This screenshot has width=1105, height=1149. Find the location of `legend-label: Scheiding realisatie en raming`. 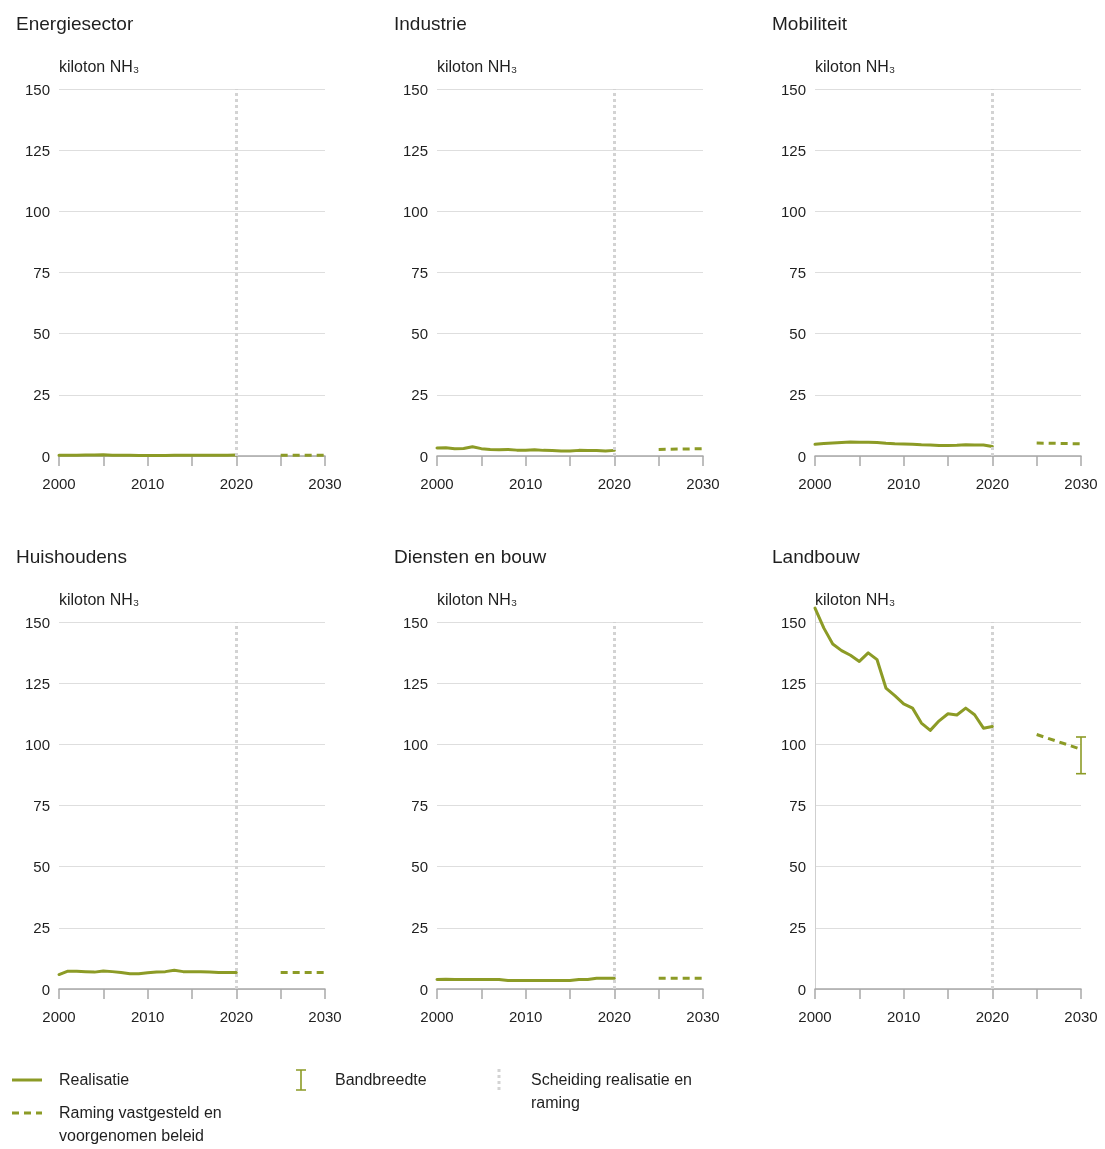

legend-label: Scheiding realisatie en raming is located at coordinates (612, 1091).